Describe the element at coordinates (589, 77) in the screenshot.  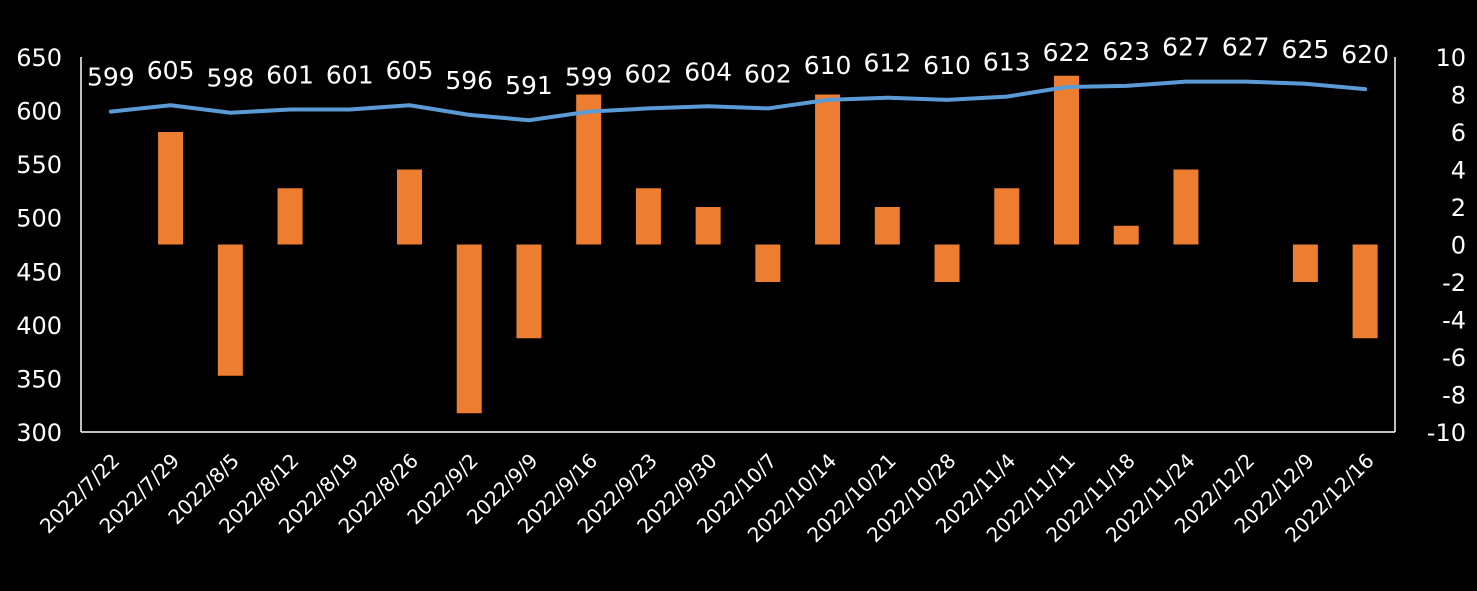
I see `data-label-2022/9/16: 599` at that location.